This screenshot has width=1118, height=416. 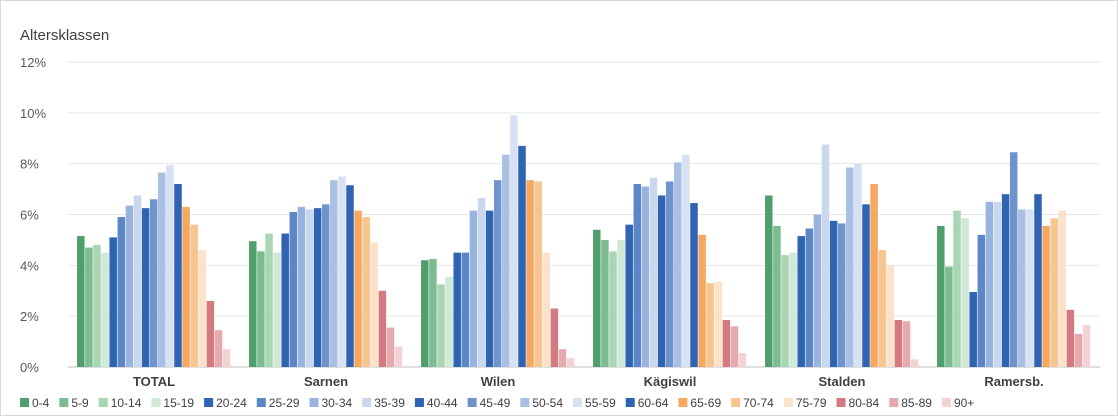 I want to click on x-tick-label: TOTAL, so click(x=154, y=381).